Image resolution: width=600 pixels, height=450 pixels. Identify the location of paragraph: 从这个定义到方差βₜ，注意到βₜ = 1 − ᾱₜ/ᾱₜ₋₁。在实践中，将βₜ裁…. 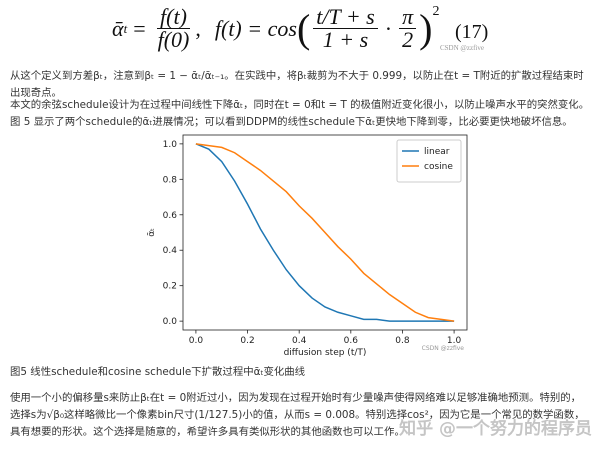
(297, 84).